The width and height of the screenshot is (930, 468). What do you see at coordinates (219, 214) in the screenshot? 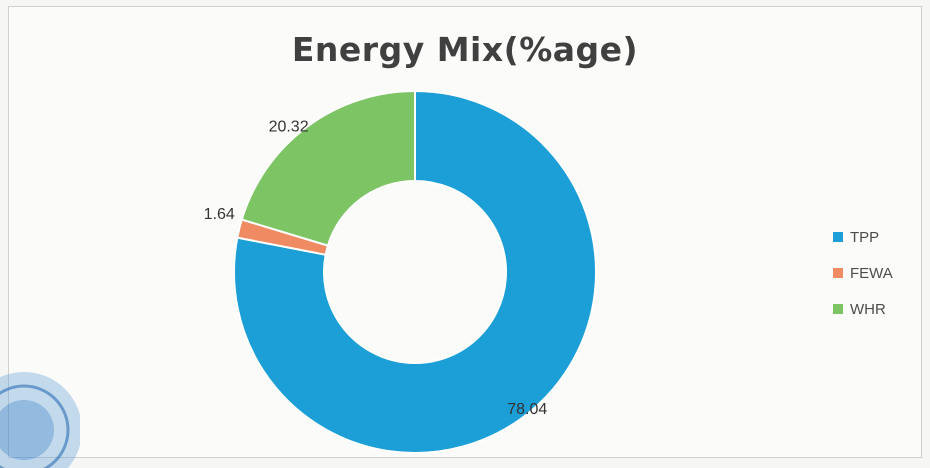
I see `data-label-fewa: 1.64` at bounding box center [219, 214].